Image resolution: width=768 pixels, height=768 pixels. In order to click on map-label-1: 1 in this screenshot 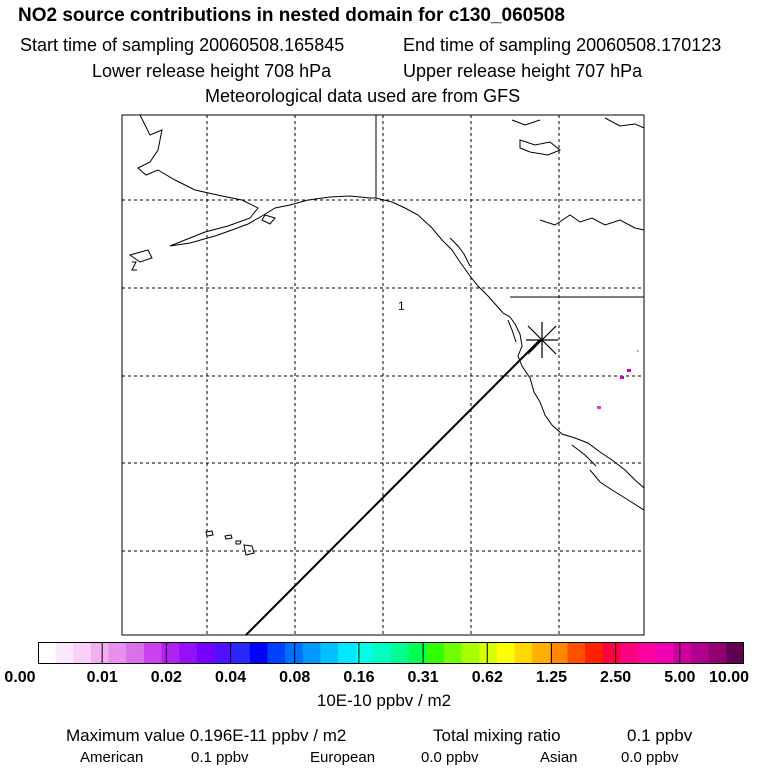, I will do `click(401, 306)`.